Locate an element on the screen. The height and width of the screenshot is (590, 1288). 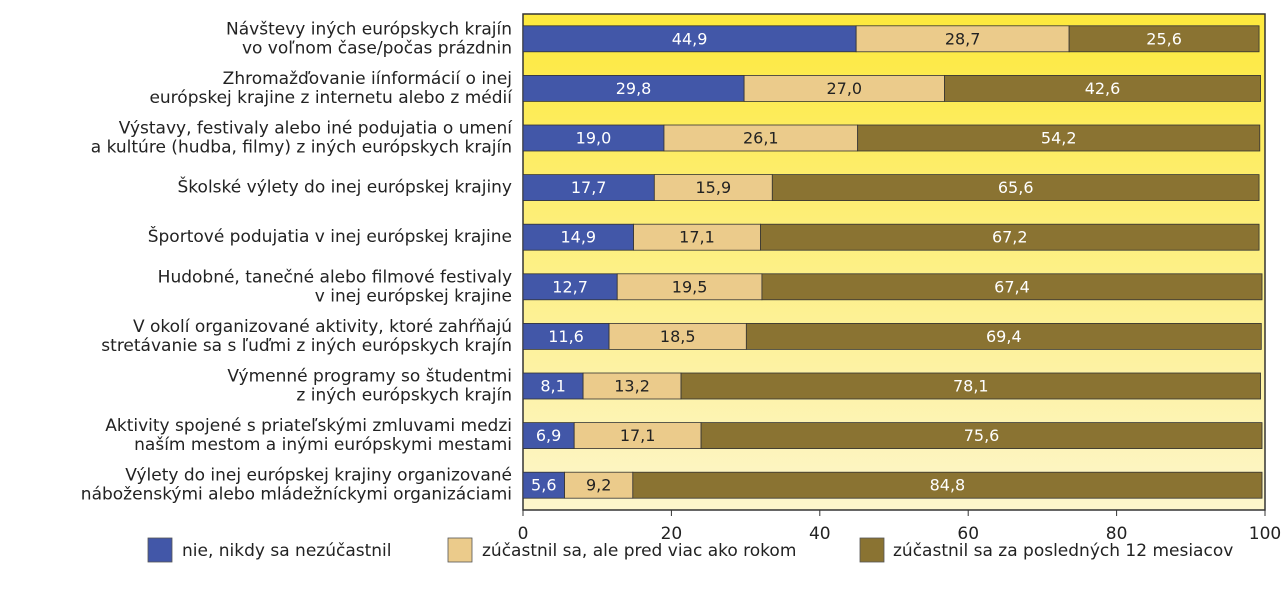
value-label: 29,8 is located at coordinates (634, 88).